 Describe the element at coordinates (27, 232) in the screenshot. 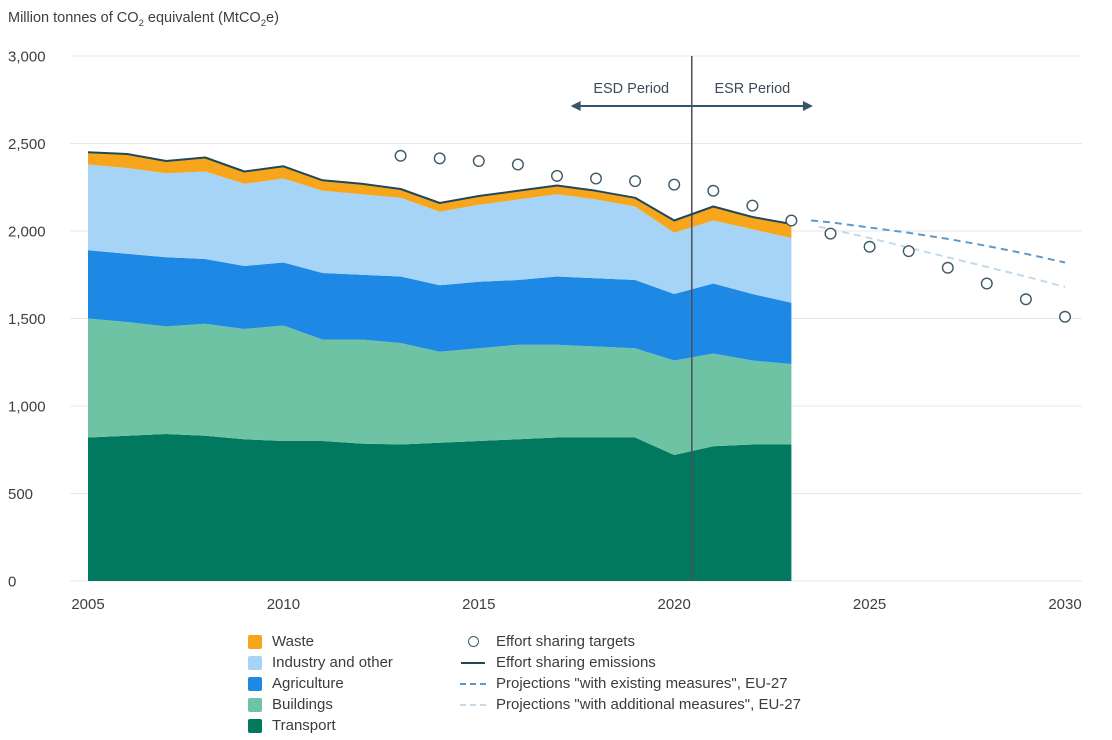

I see `y-tick-label: 2,000` at that location.